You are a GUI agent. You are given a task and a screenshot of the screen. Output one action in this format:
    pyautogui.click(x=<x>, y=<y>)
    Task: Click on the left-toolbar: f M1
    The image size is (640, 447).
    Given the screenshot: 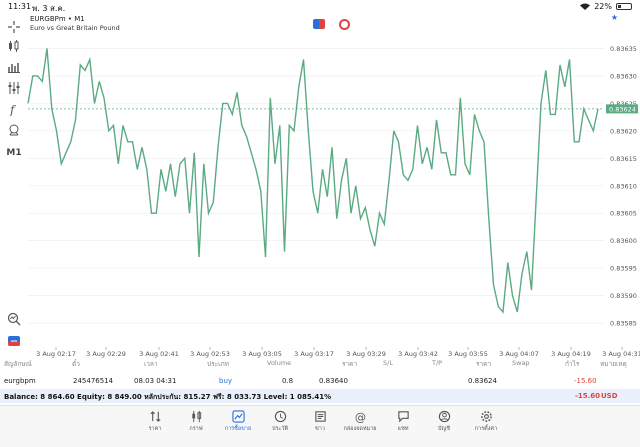 What is the action you would take?
    pyautogui.click(x=14, y=181)
    